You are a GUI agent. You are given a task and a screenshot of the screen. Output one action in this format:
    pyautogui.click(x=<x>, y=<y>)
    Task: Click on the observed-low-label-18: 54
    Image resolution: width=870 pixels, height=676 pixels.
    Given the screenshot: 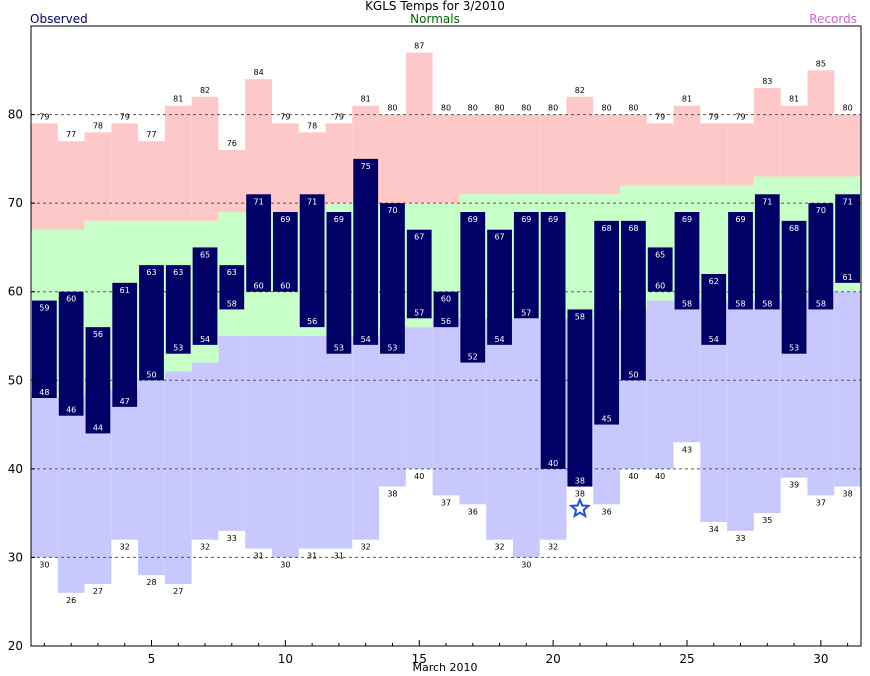 What is the action you would take?
    pyautogui.click(x=499, y=339)
    